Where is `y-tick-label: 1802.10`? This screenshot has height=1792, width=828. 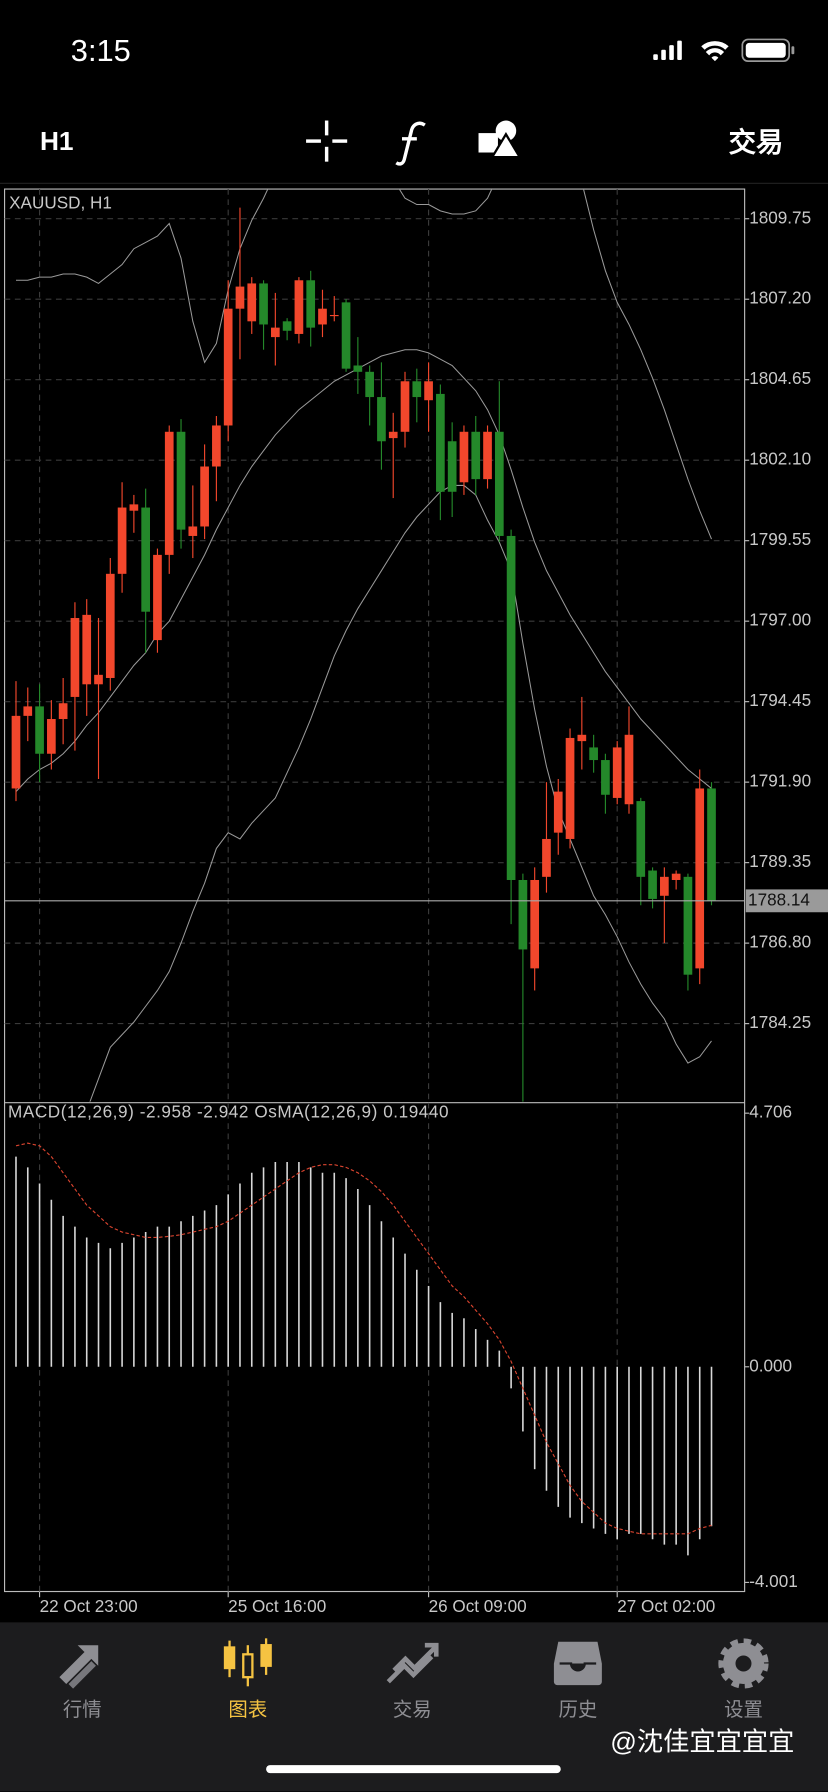 y-tick-label: 1802.10 is located at coordinates (780, 459).